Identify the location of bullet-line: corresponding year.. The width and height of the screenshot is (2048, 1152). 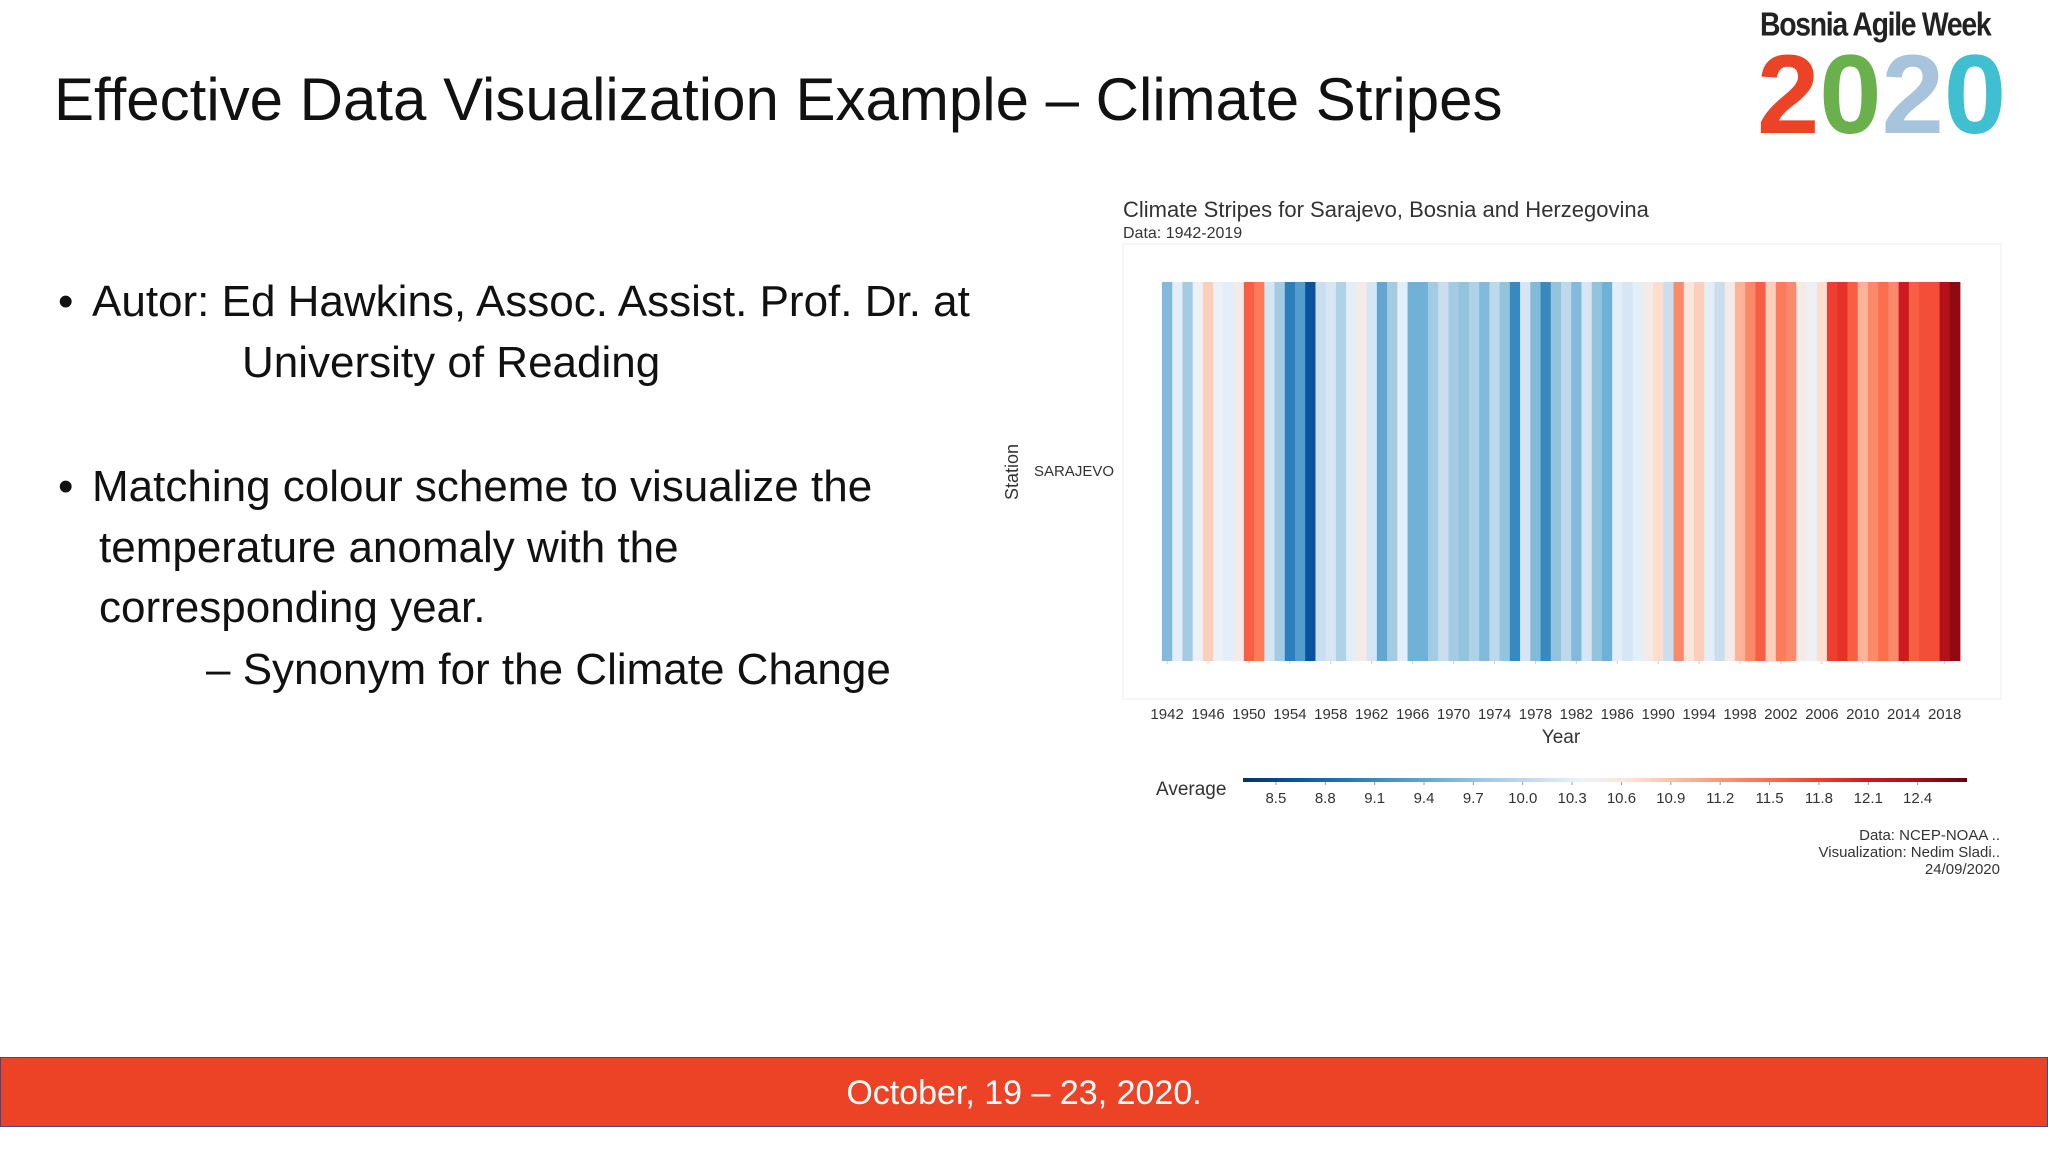
(292, 607).